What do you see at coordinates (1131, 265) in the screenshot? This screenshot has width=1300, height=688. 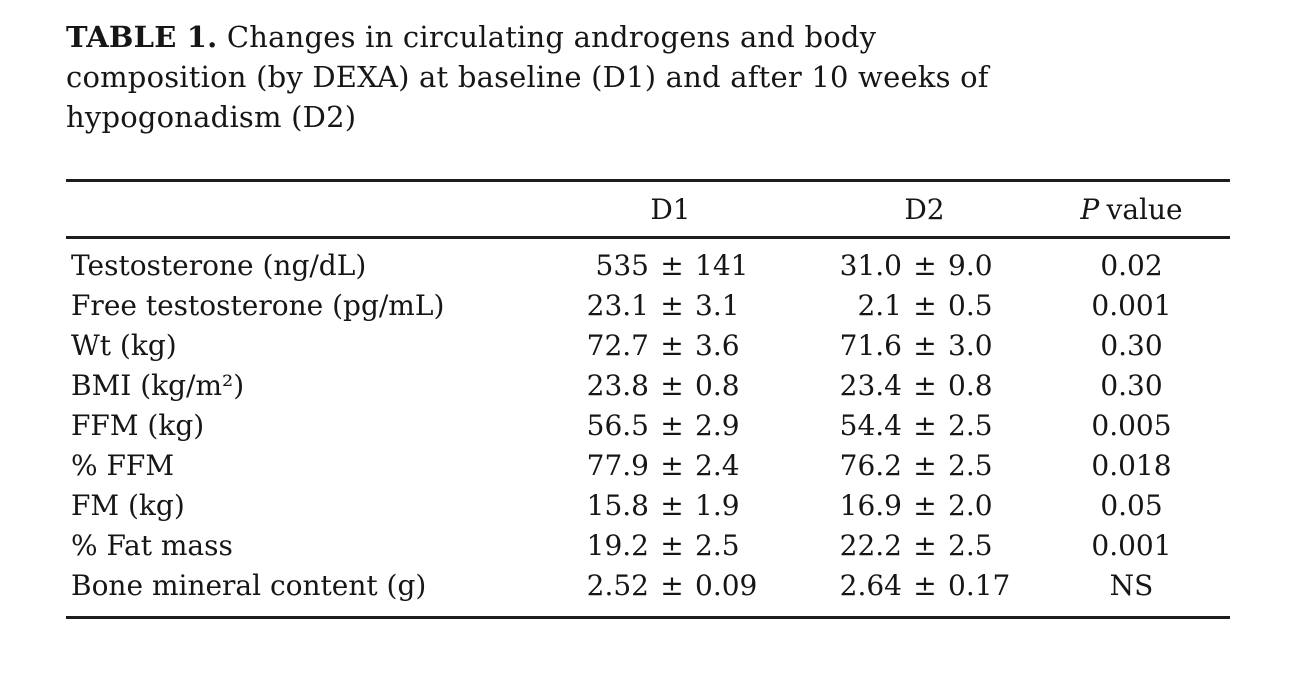 I see `p-value-cell: 0.02` at bounding box center [1131, 265].